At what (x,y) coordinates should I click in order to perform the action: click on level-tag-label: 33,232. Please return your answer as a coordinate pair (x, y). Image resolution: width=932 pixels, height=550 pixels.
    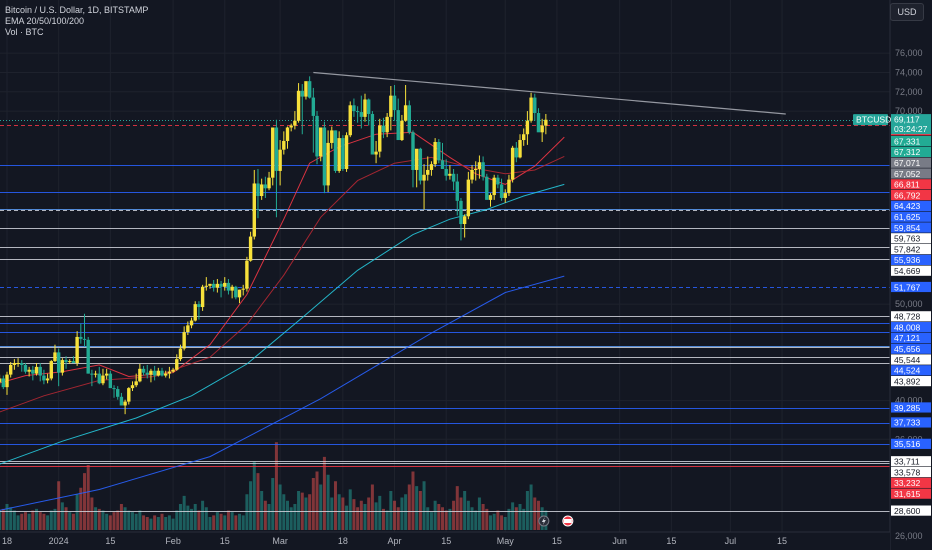
    Looking at the image, I should click on (907, 483).